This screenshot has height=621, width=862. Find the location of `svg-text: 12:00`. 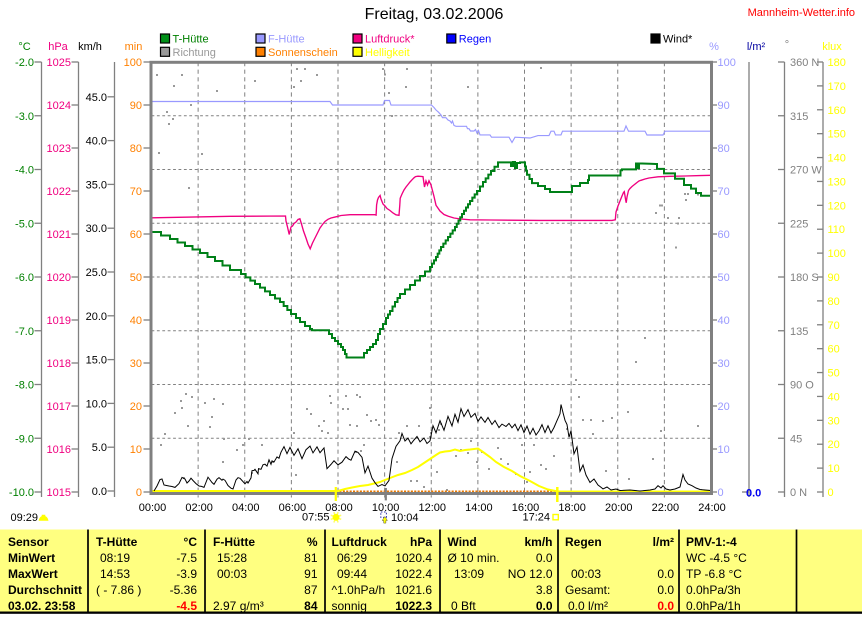

svg-text: 12:00 is located at coordinates (432, 508).